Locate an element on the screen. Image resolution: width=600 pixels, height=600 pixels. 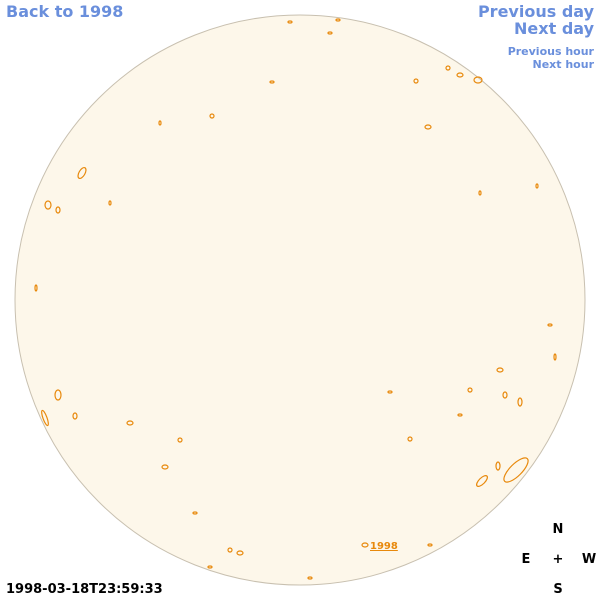
compass-center: + is located at coordinates (558, 559).